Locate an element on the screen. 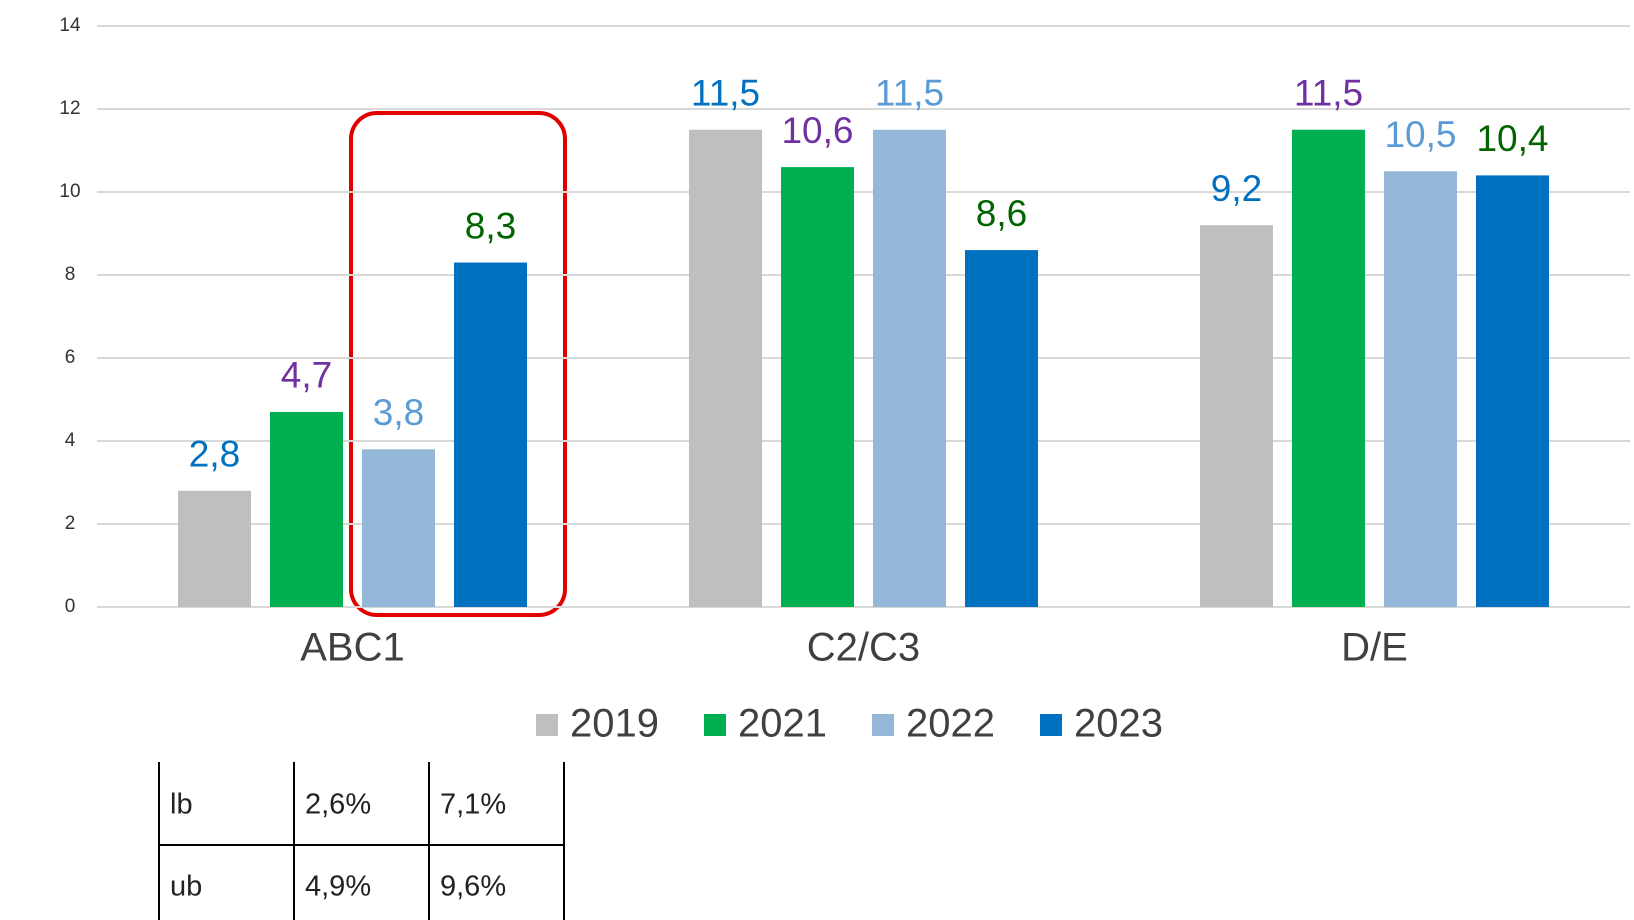 The image size is (1634, 920). highlight-box is located at coordinates (458, 364).